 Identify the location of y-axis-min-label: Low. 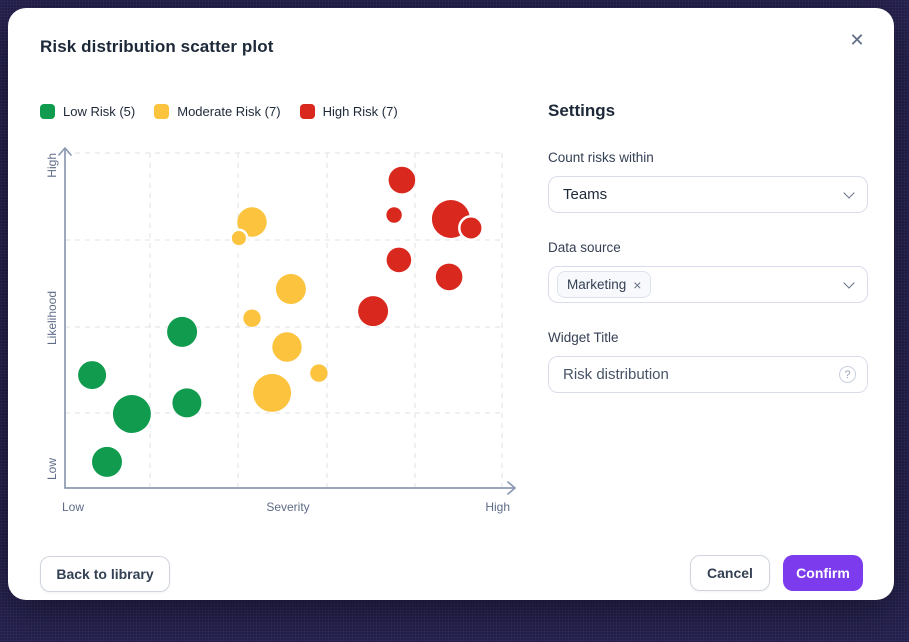
(52, 469).